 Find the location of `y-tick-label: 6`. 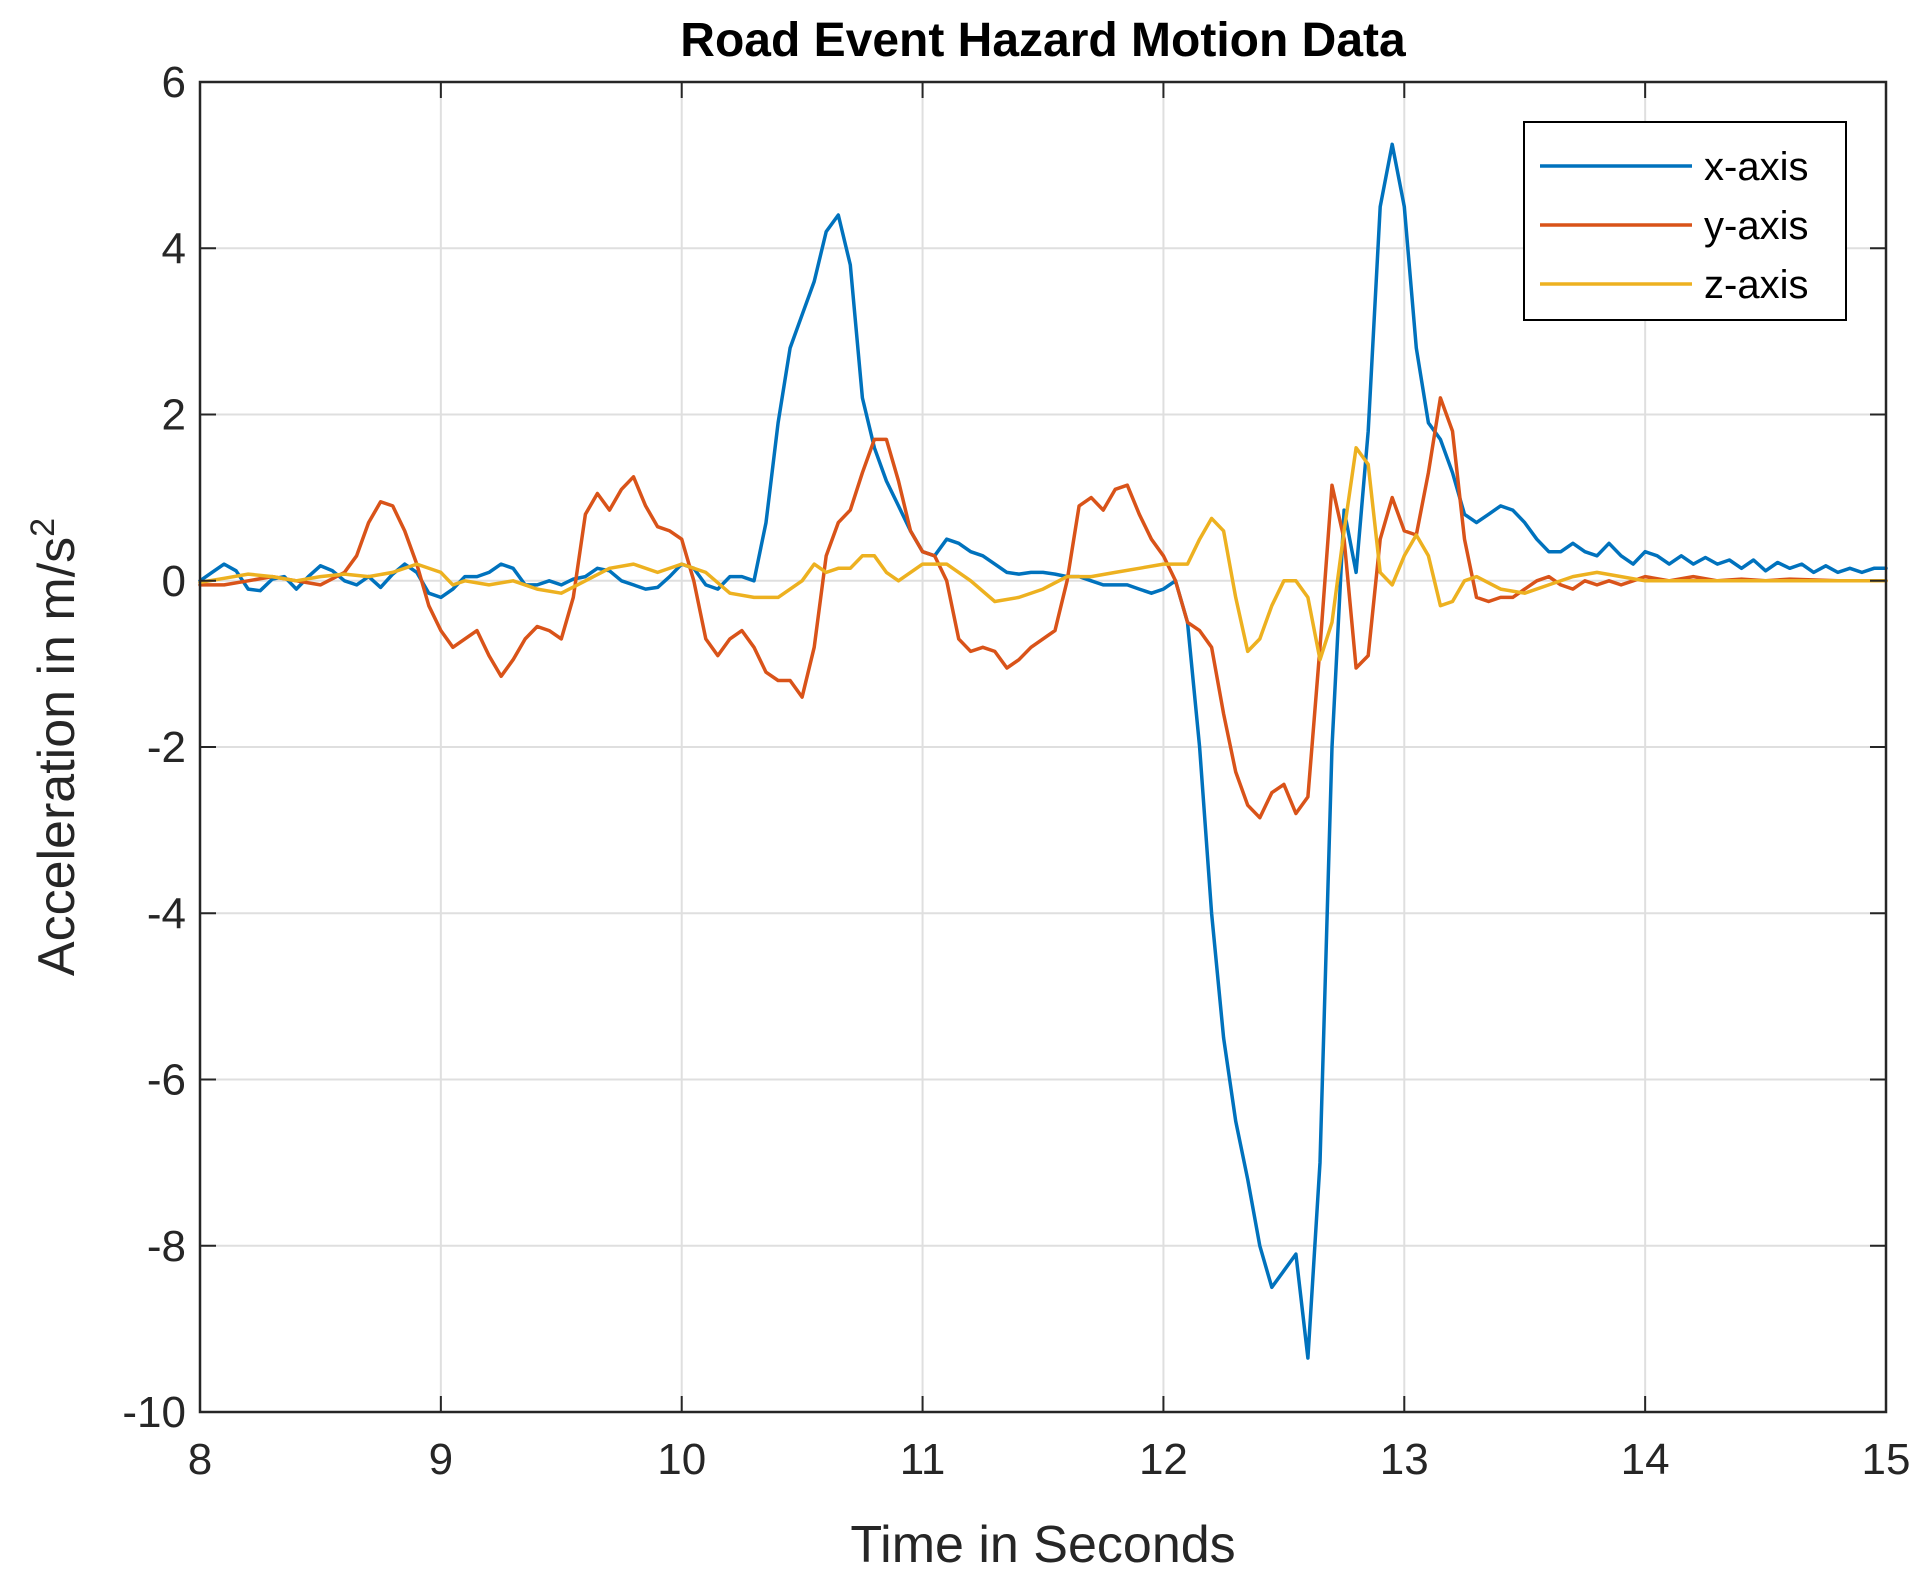

y-tick-label: 6 is located at coordinates (174, 82).